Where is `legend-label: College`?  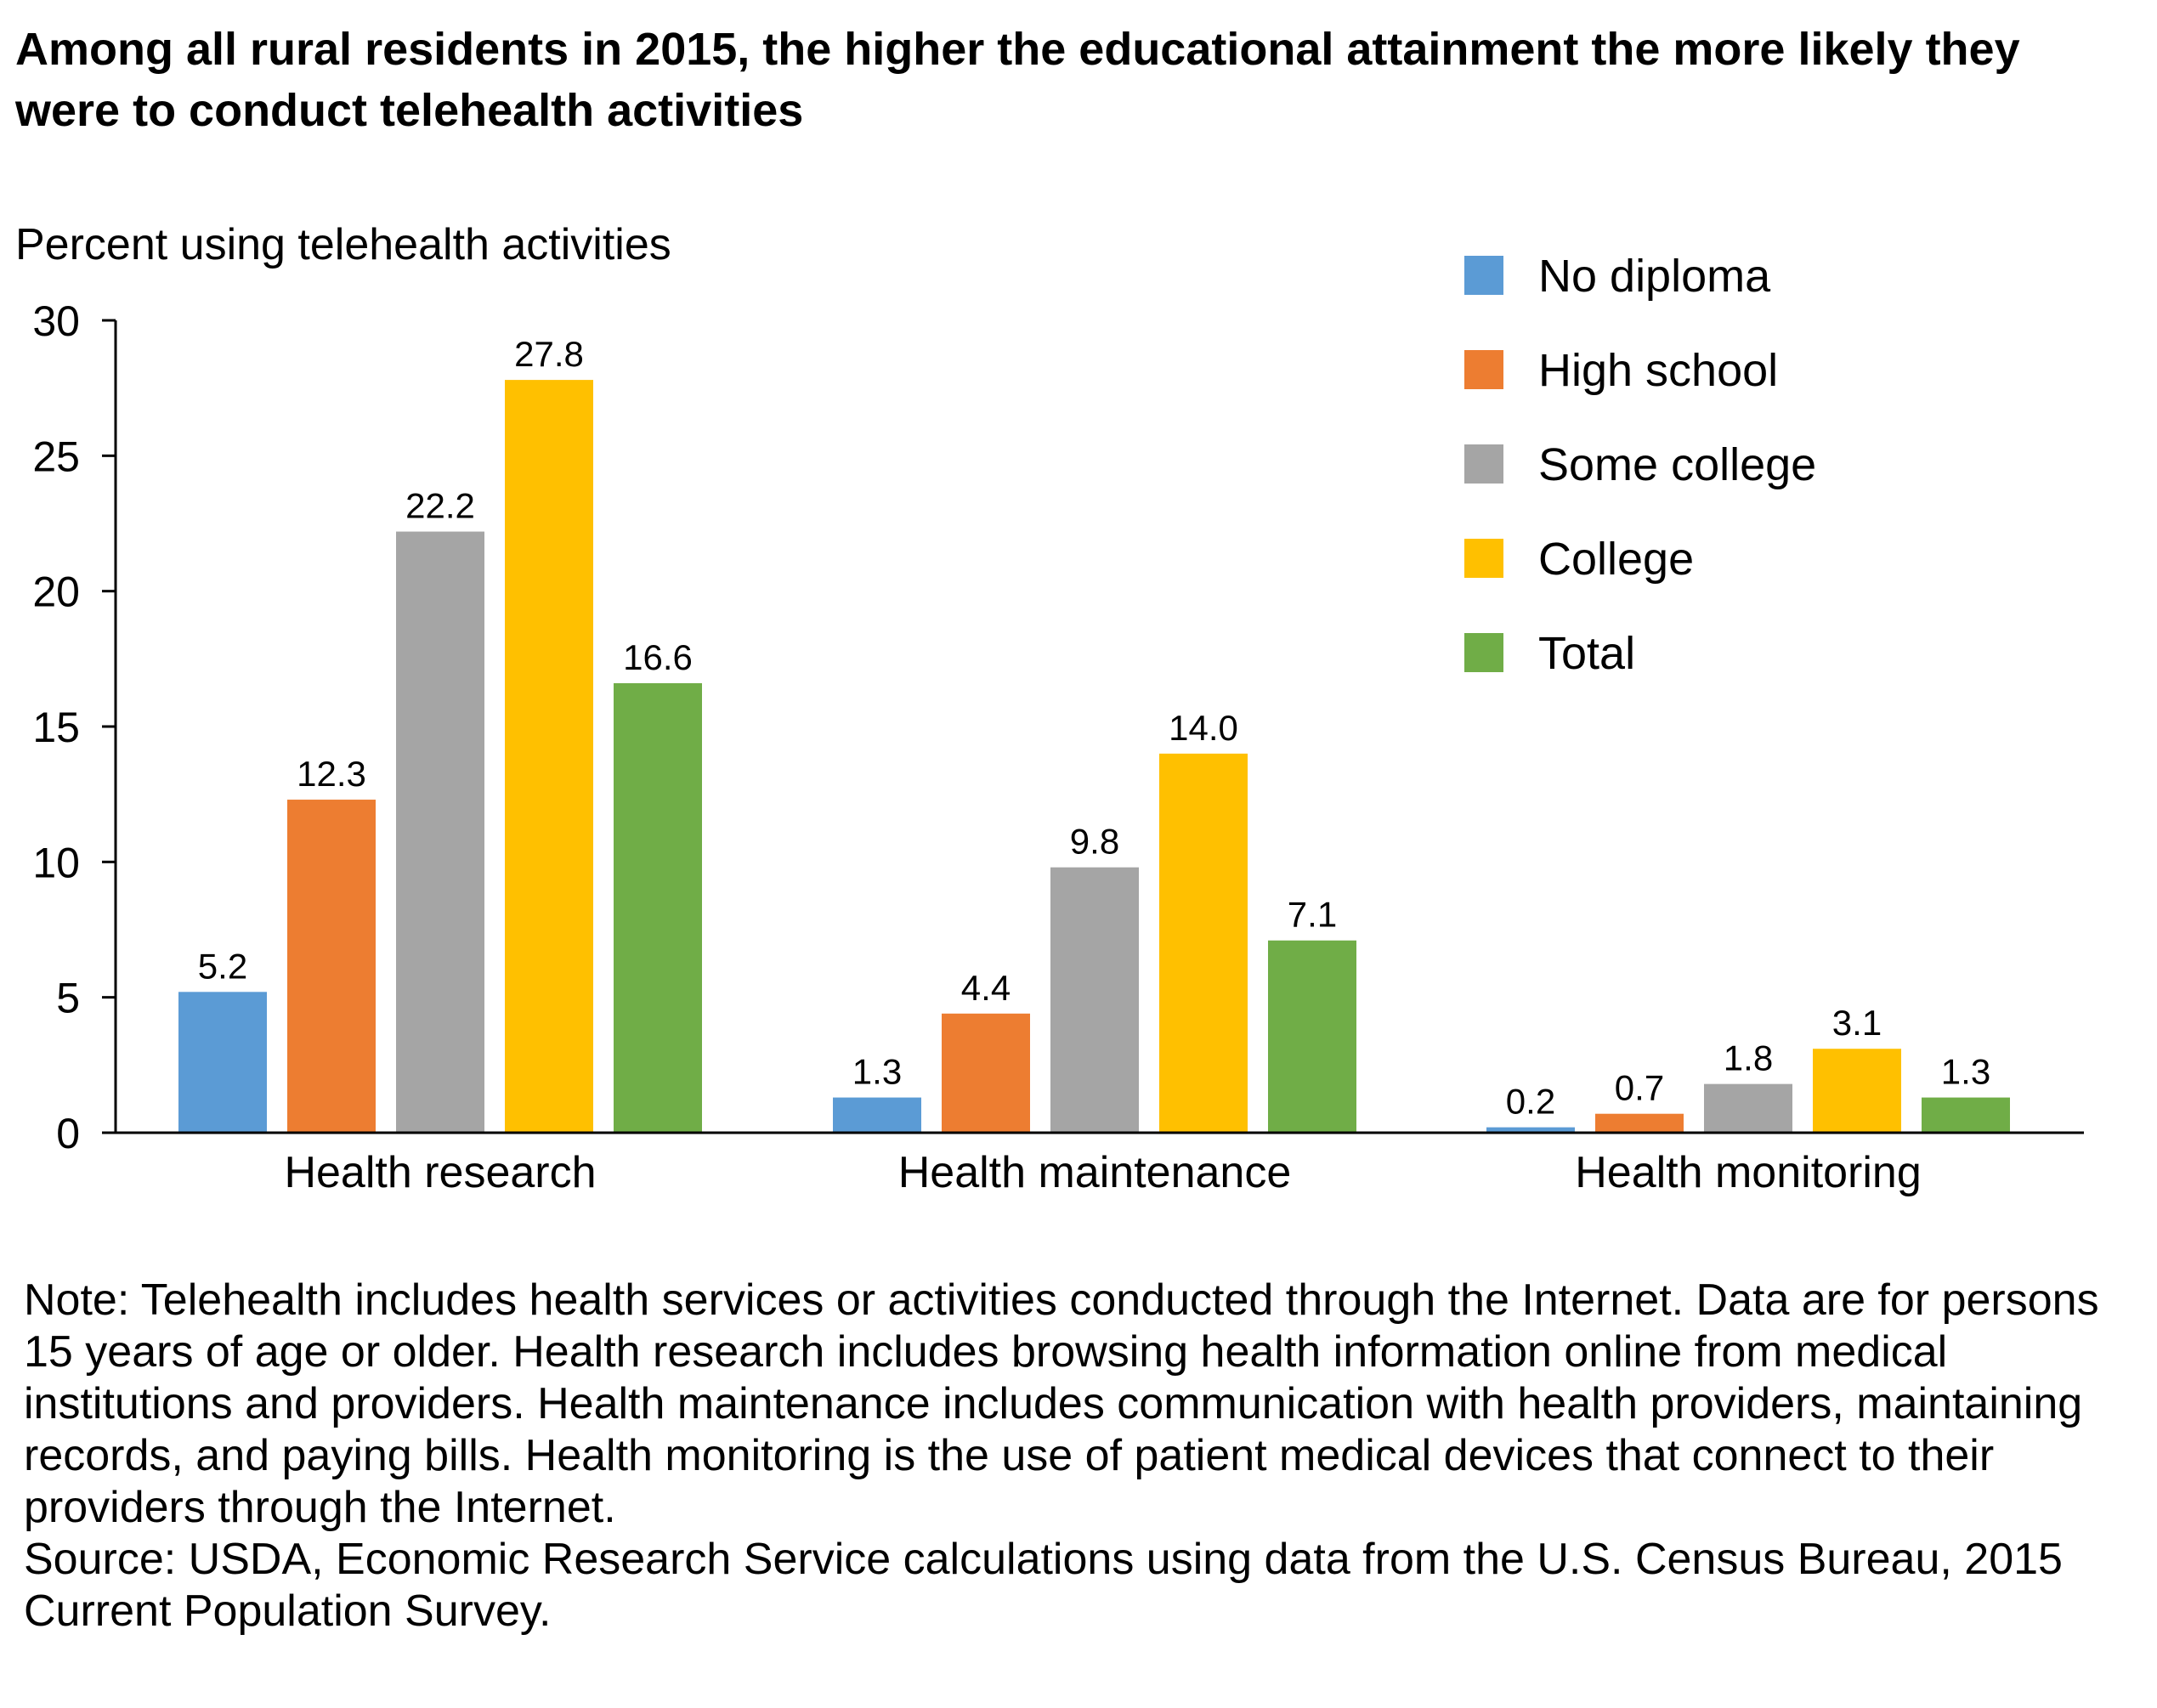 legend-label: College is located at coordinates (1616, 560).